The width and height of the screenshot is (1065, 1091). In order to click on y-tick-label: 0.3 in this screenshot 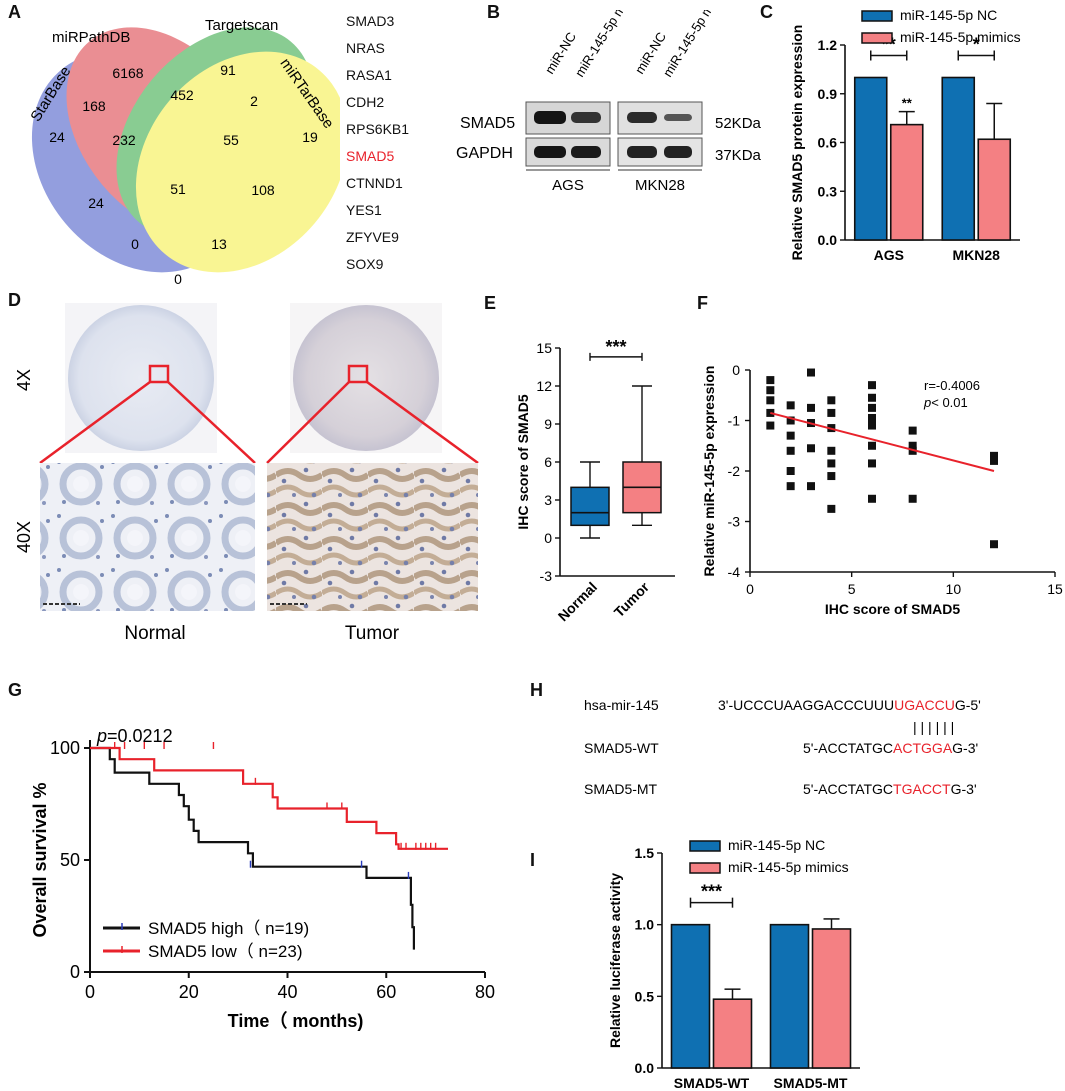, I will do `click(828, 191)`.